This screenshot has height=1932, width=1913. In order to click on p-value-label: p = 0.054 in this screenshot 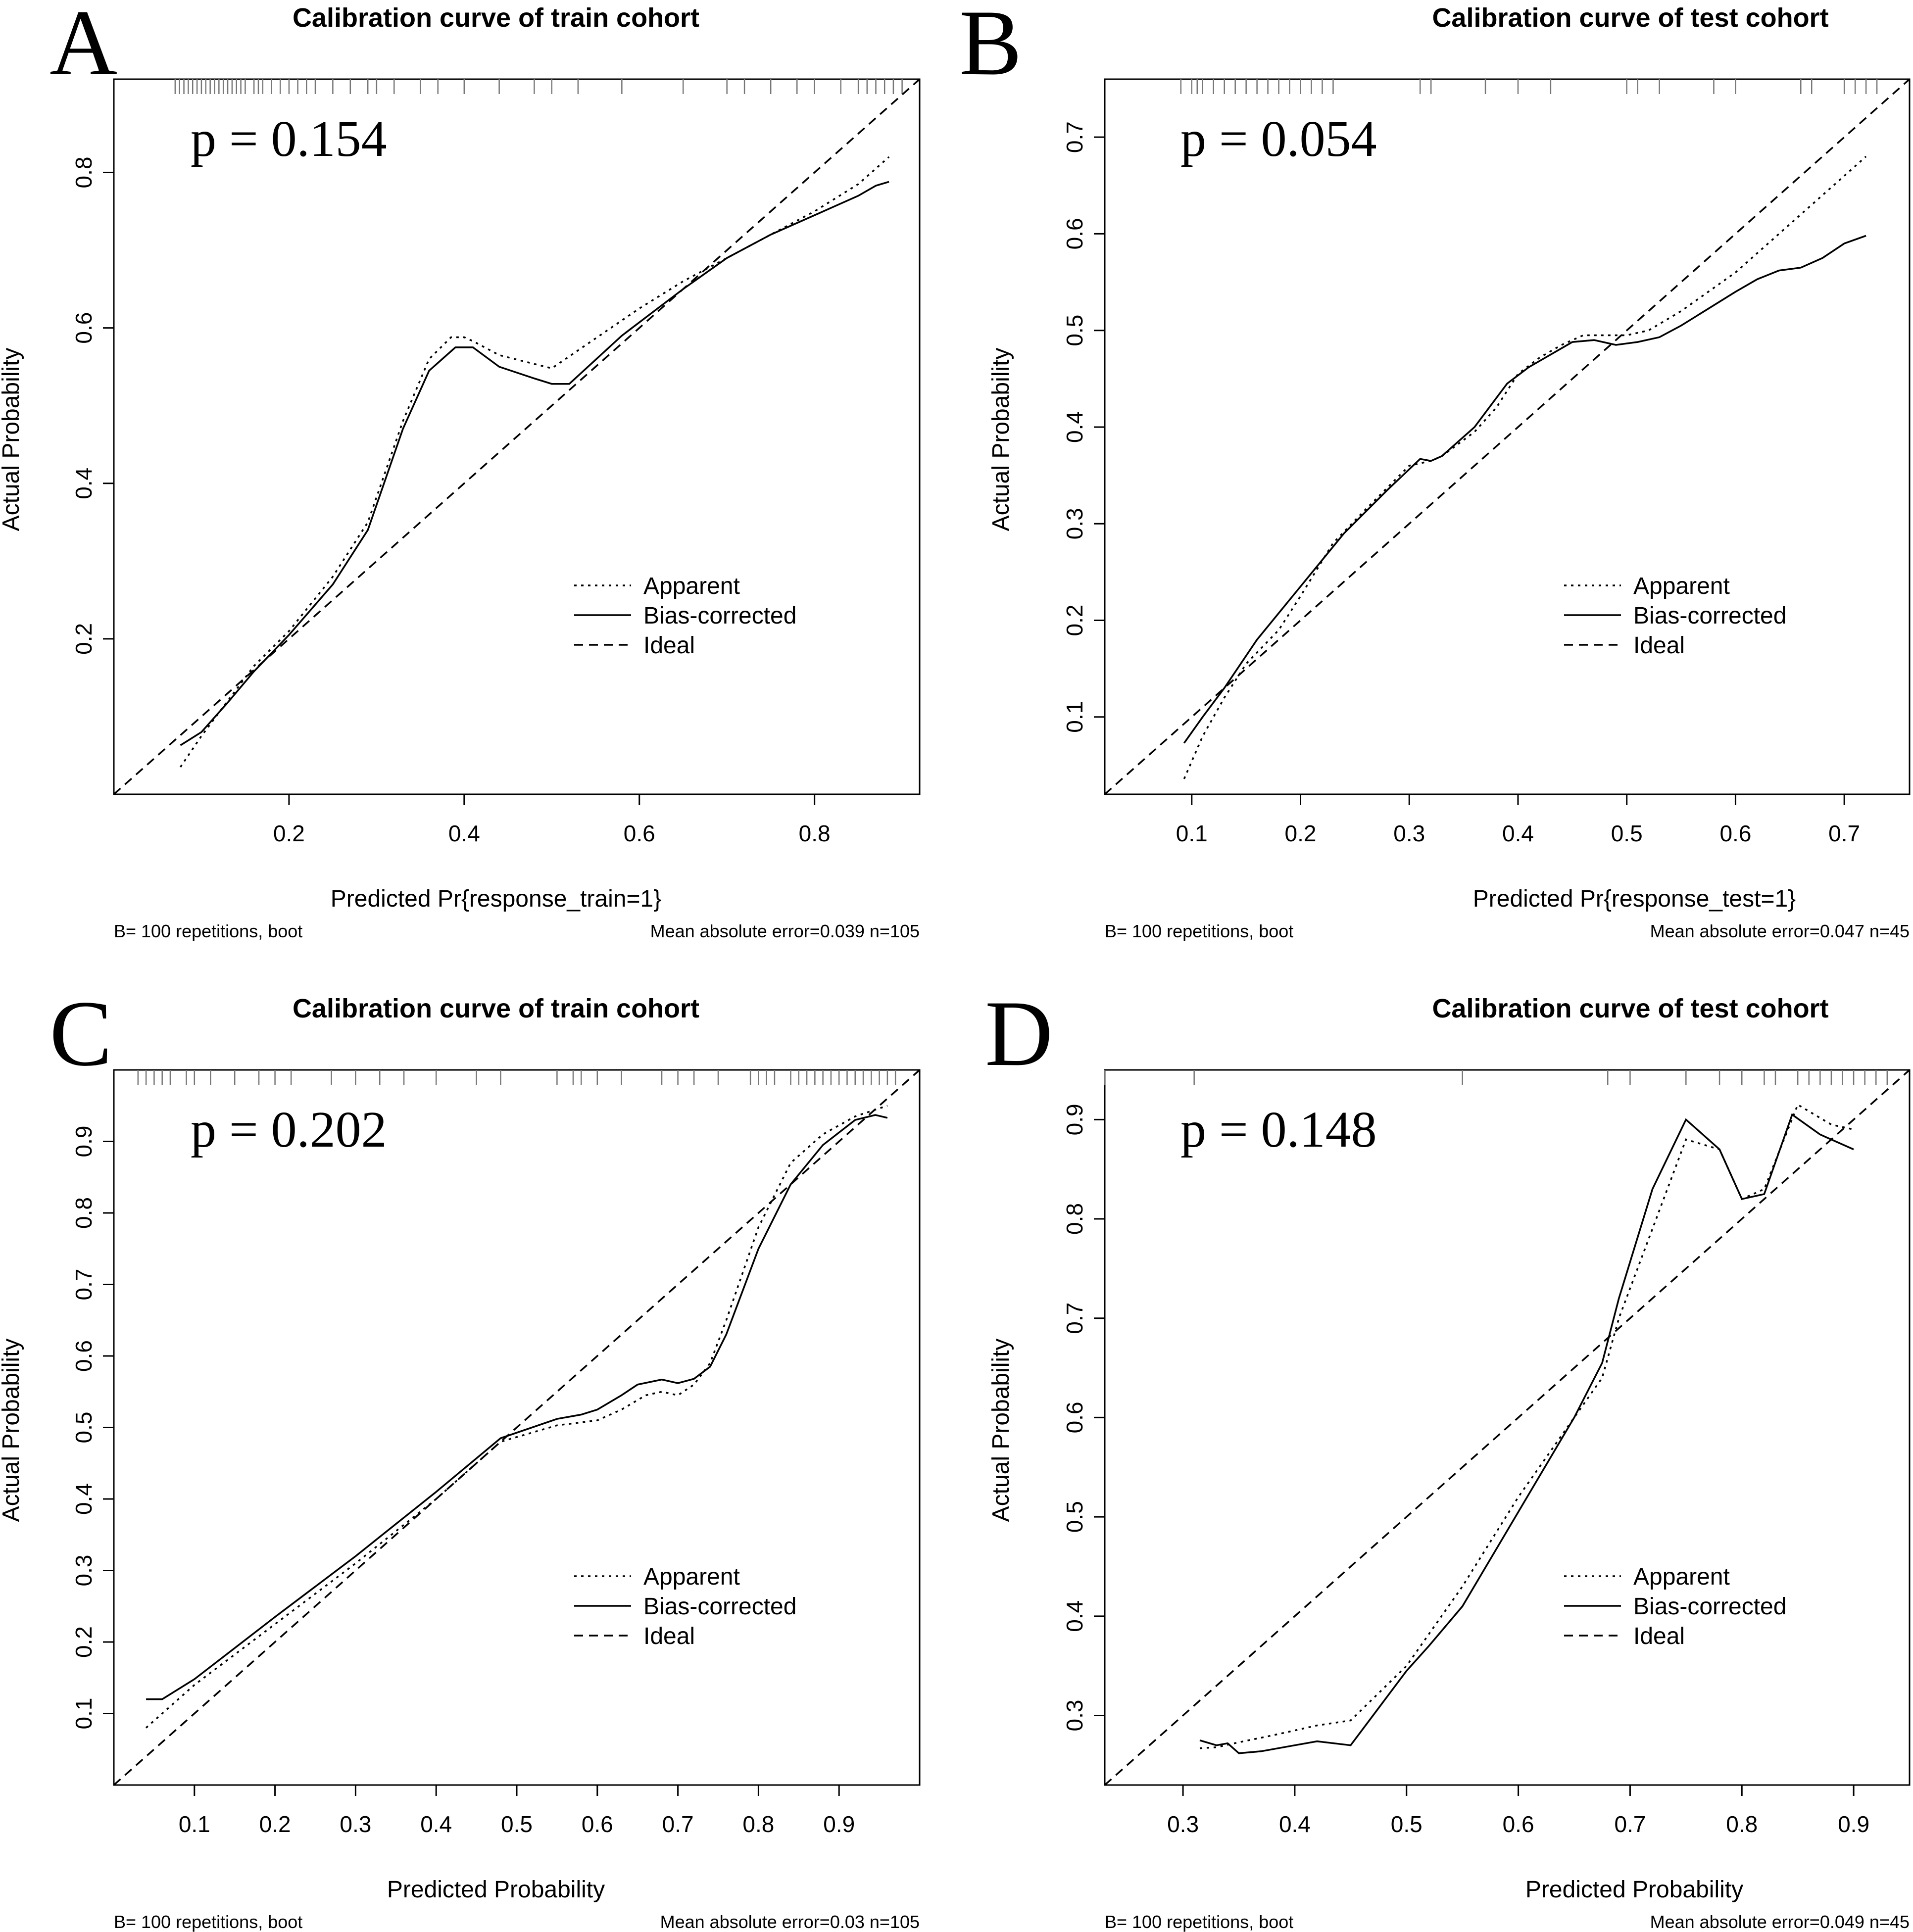, I will do `click(1278, 138)`.